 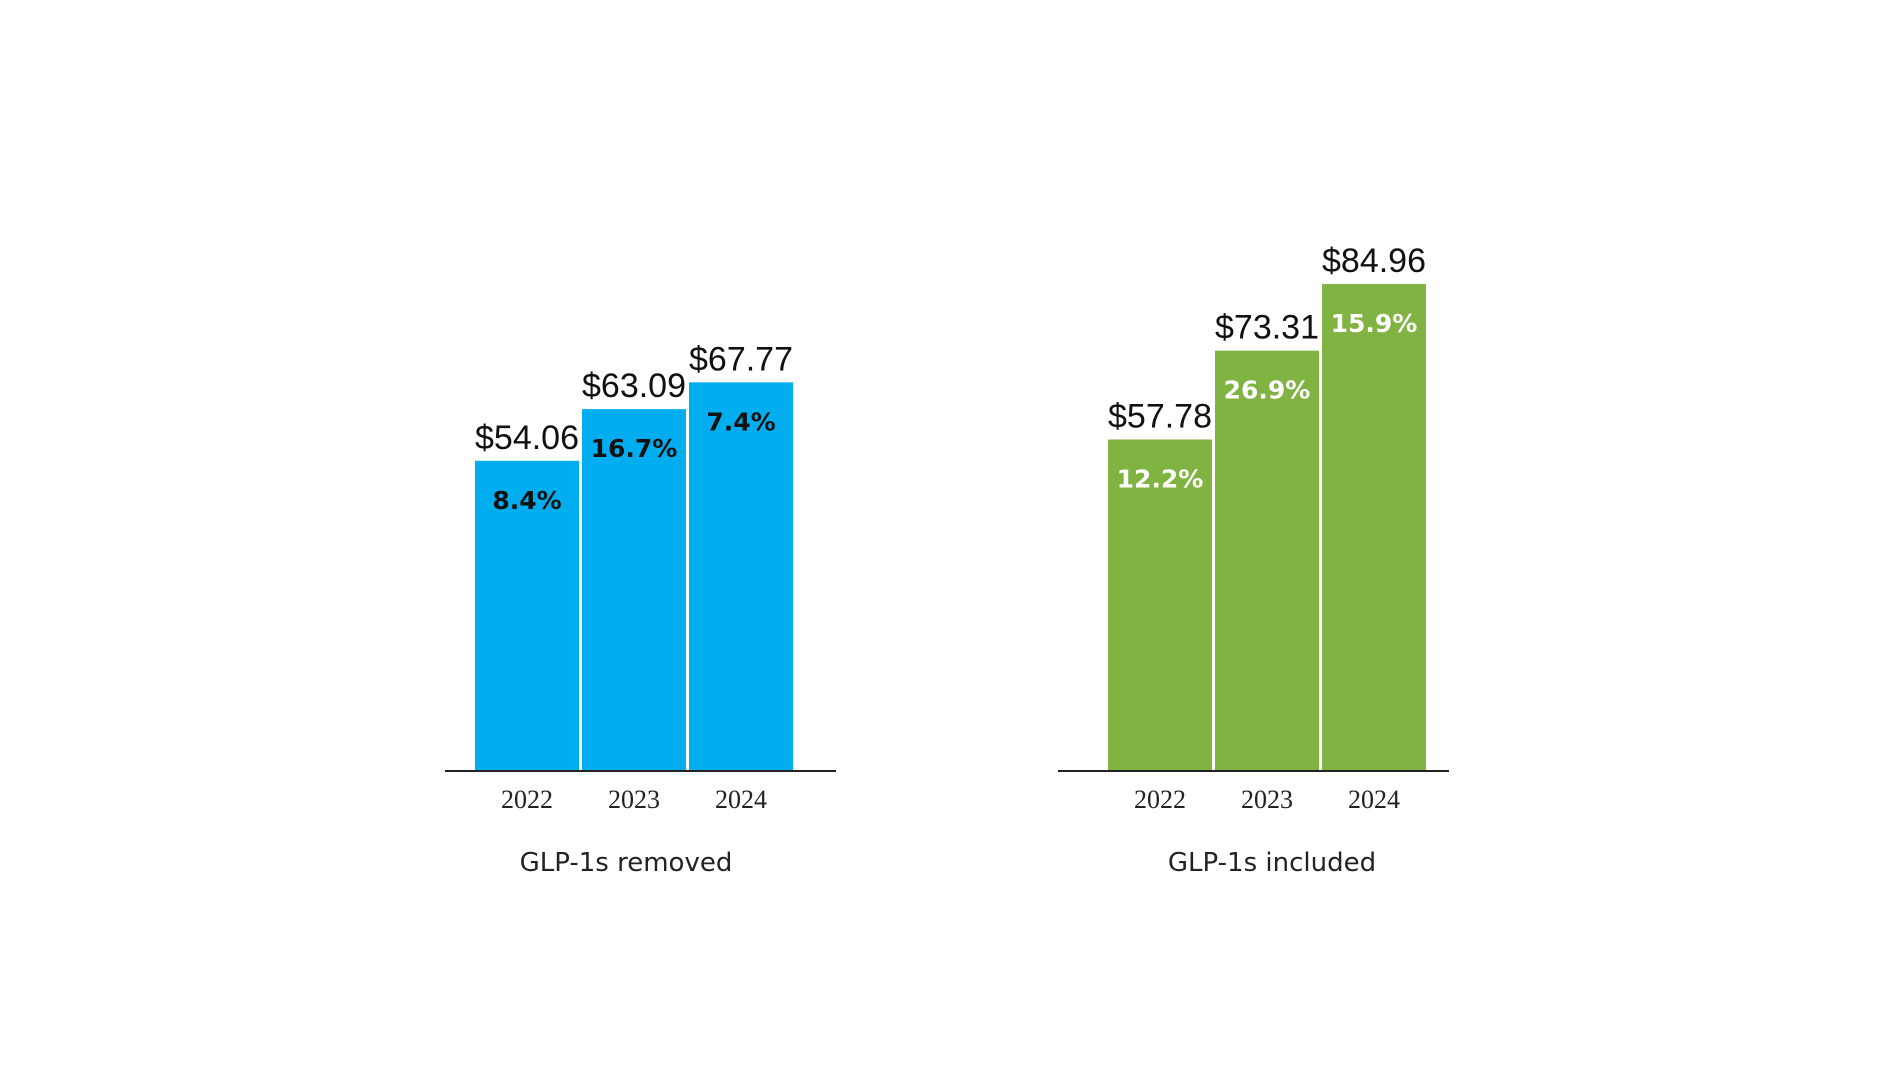 I want to click on change-label: 16.7%, so click(x=634, y=448).